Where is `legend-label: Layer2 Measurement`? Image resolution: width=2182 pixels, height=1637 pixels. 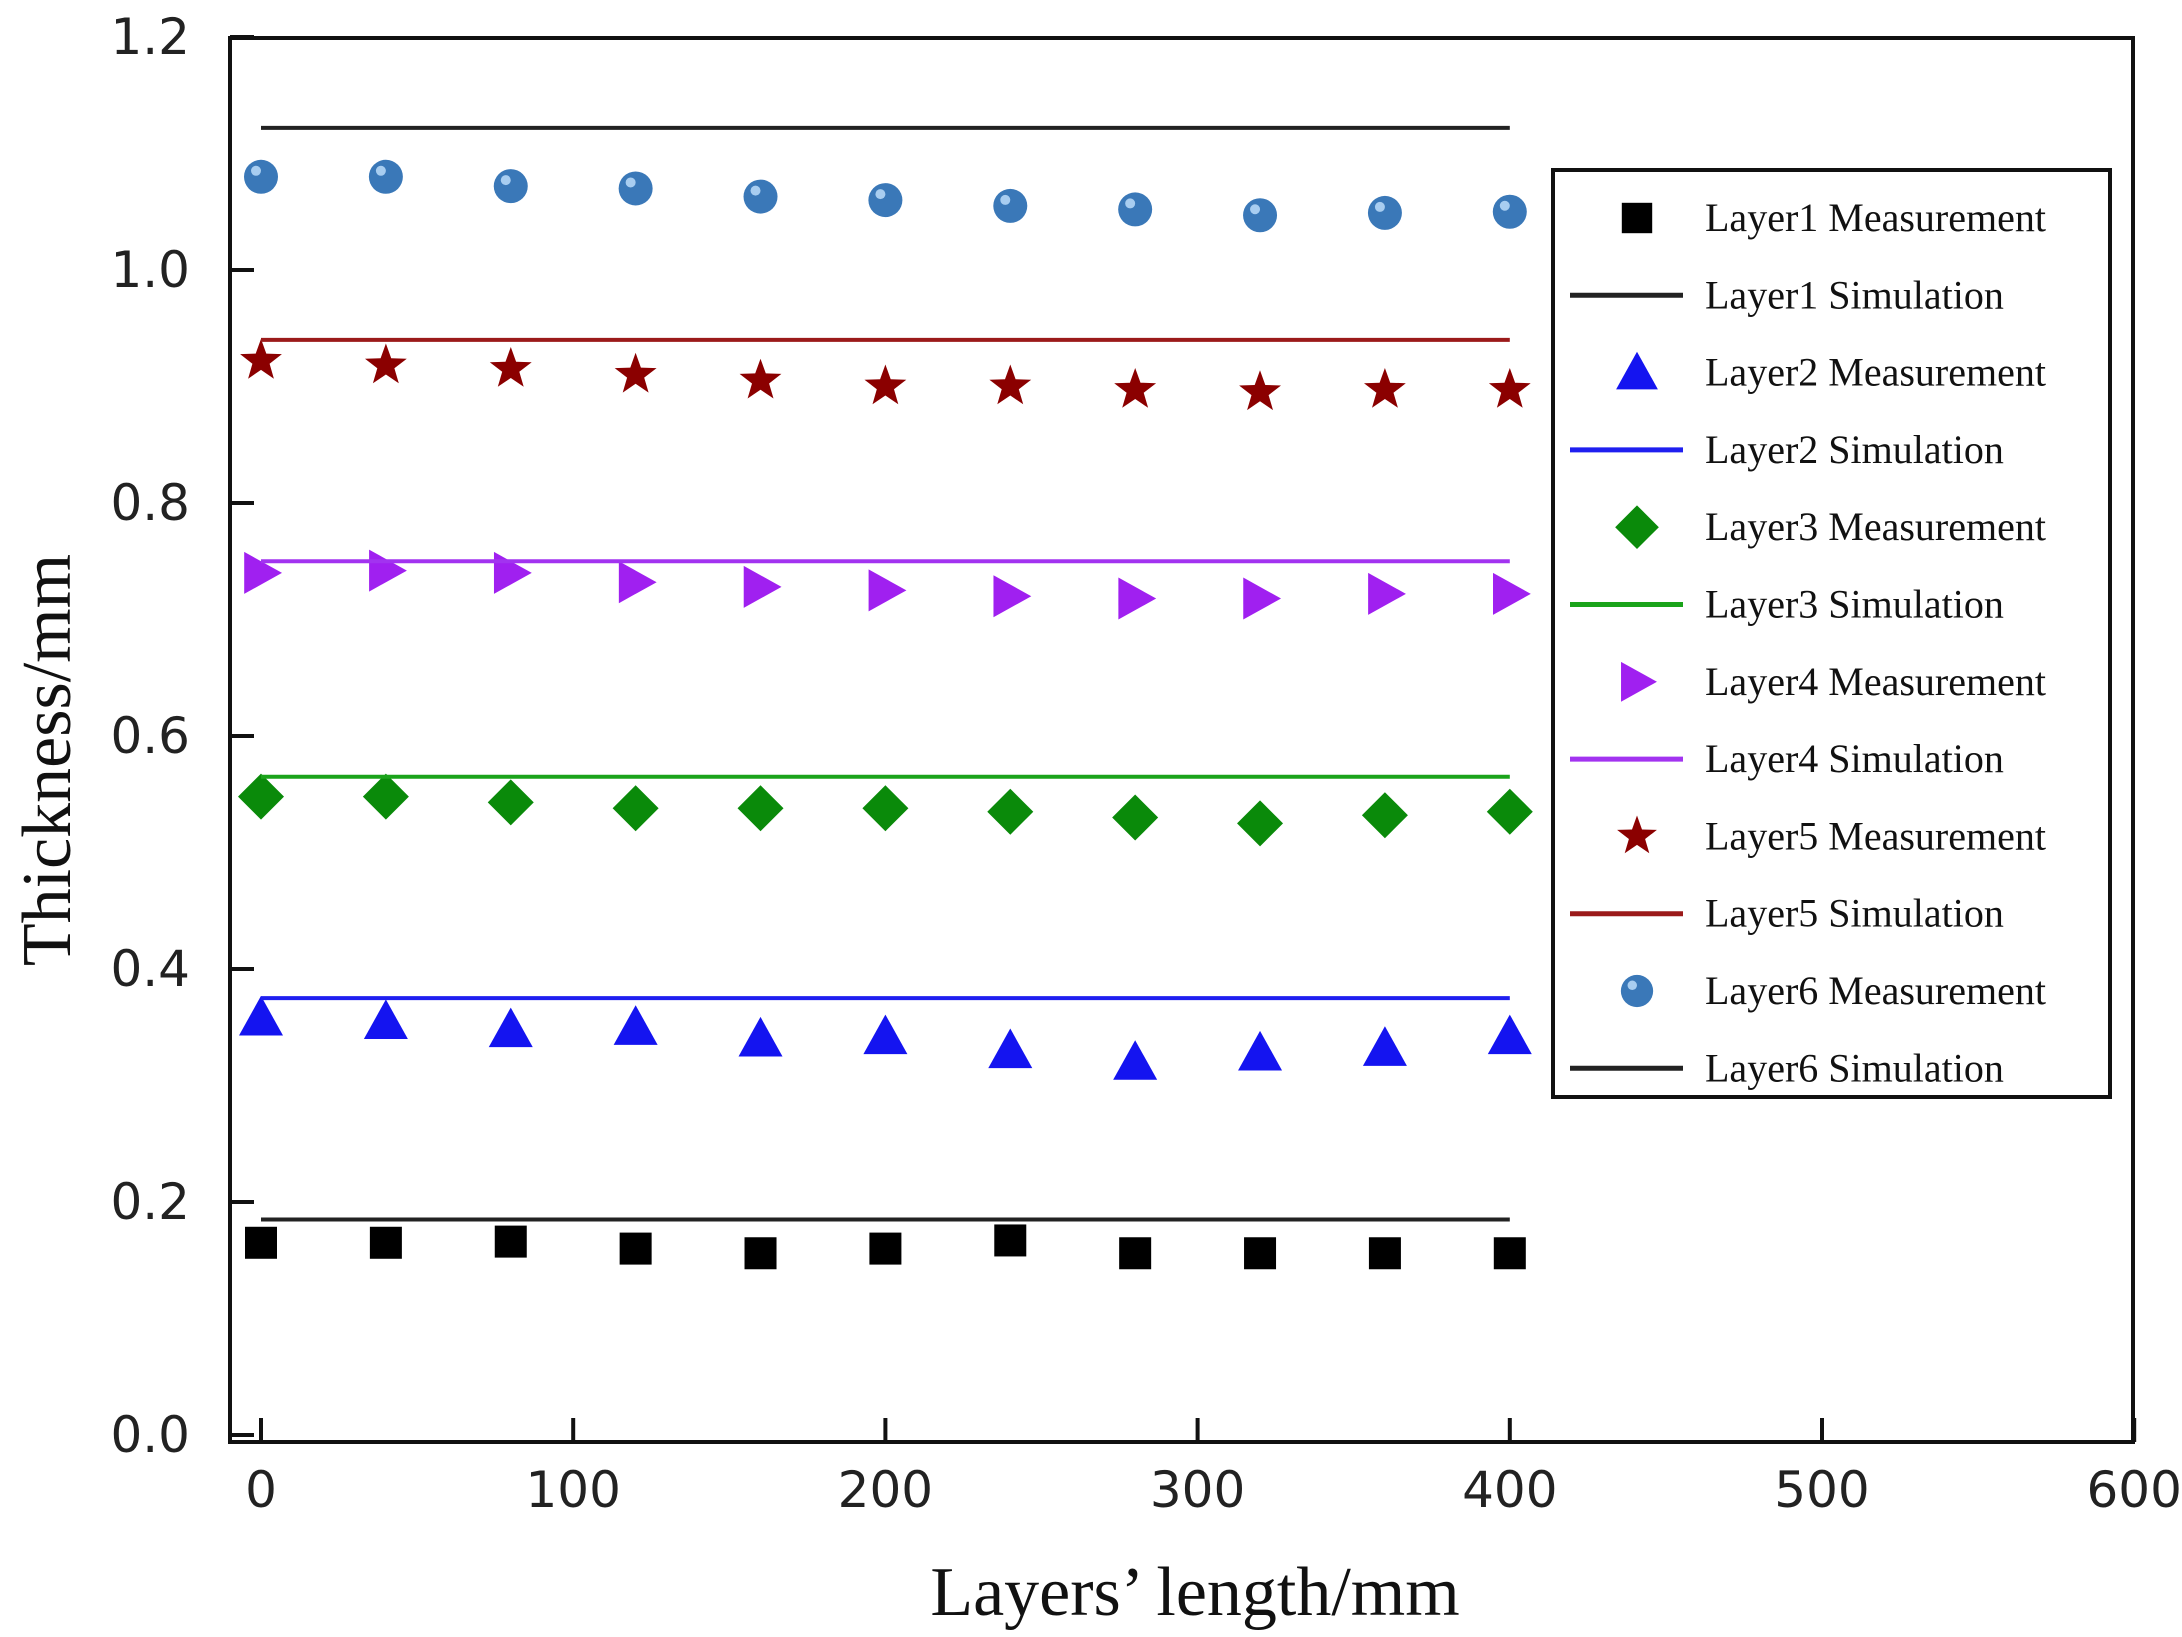
legend-label: Layer2 Measurement is located at coordinates (1875, 372).